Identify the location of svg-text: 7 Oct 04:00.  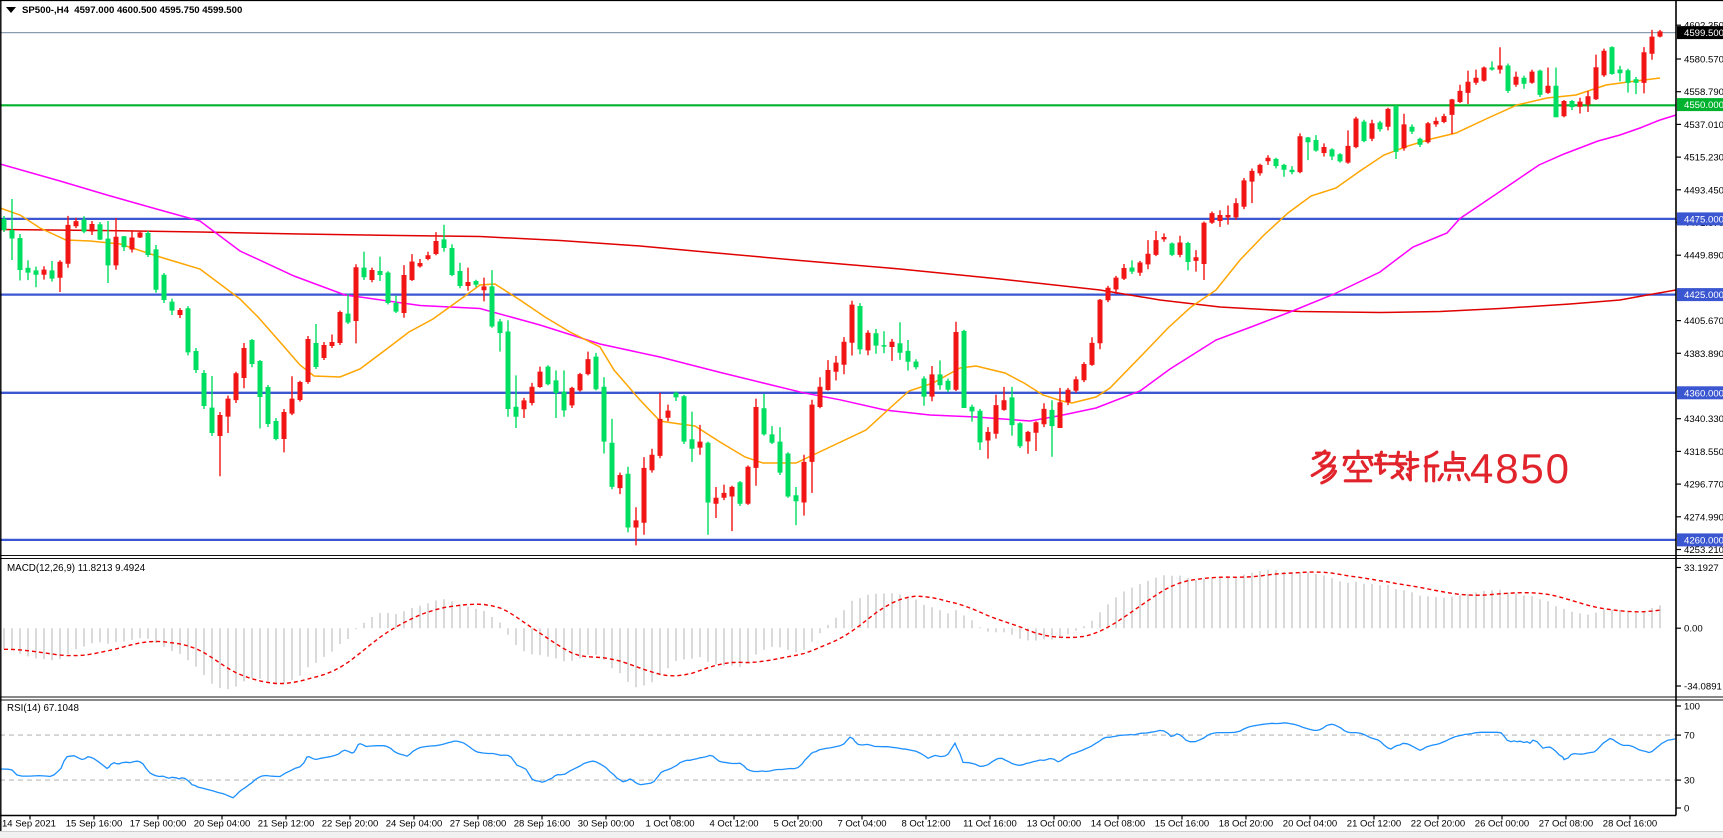
(861, 824).